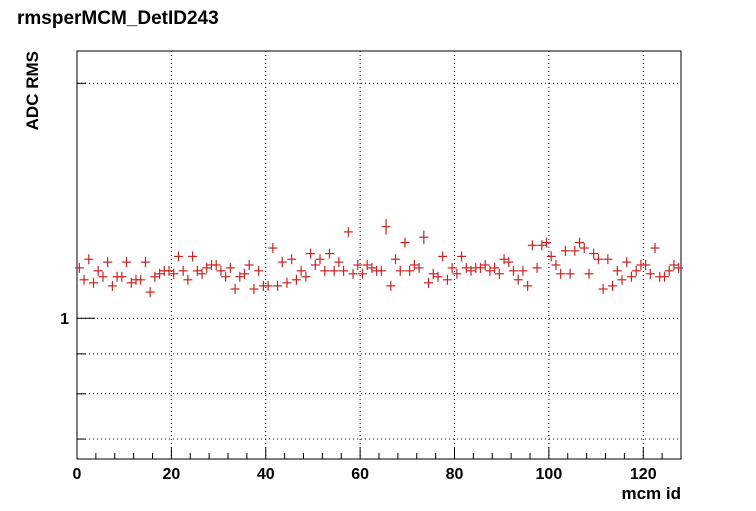 The height and width of the screenshot is (511, 756). Describe the element at coordinates (171, 474) in the screenshot. I see `x-tick-label: 20` at that location.